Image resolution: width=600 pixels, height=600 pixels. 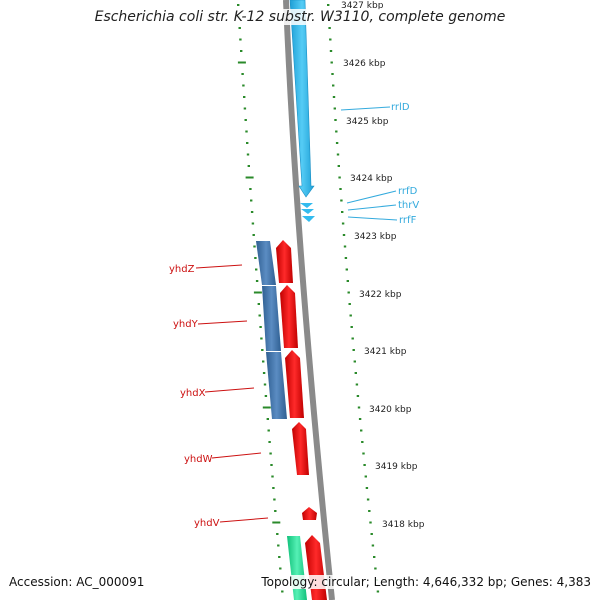 I want to click on yhdY-gene, so click(x=289, y=316).